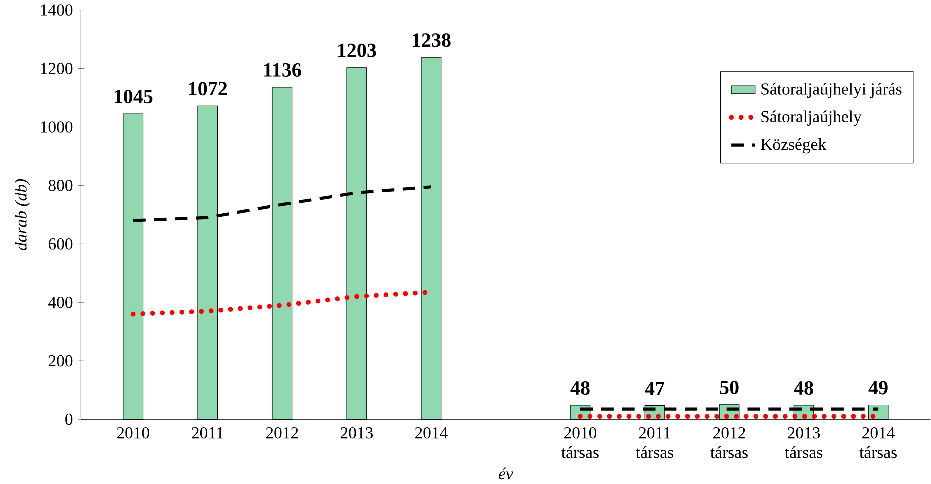 This screenshot has width=931, height=484. Describe the element at coordinates (69, 420) in the screenshot. I see `y-tick-label: 0` at that location.